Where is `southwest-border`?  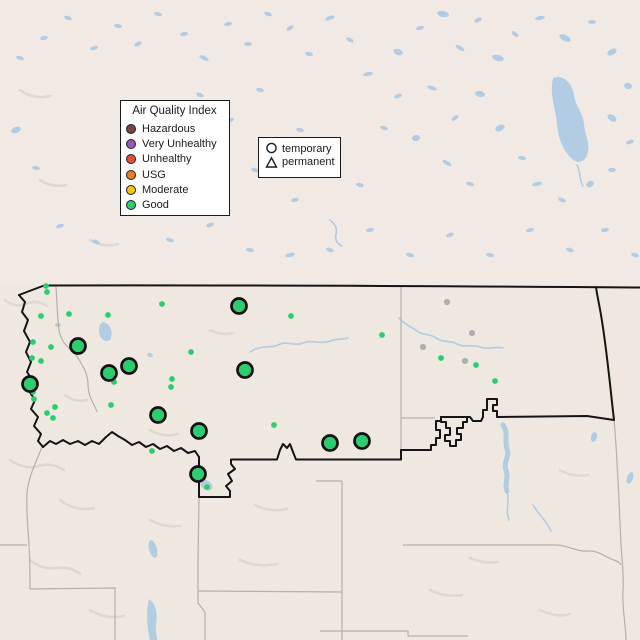 southwest-border is located at coordinates (121, 444).